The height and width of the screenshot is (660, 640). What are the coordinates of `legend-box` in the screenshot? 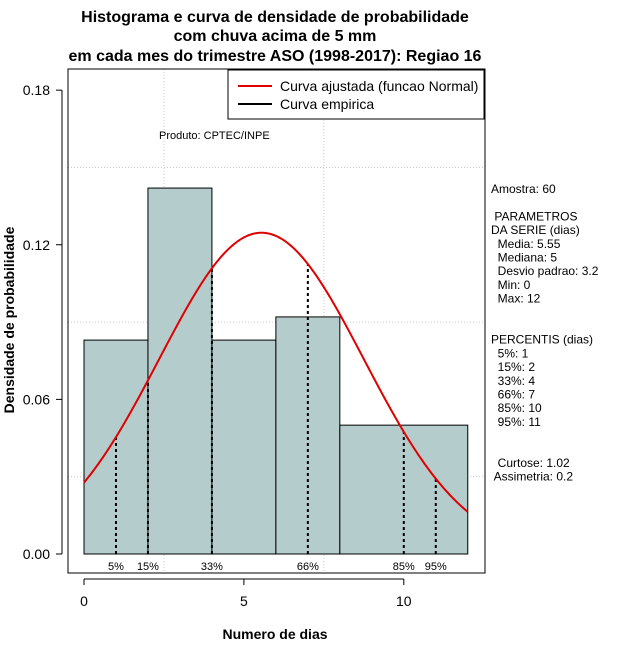 It's located at (356, 94).